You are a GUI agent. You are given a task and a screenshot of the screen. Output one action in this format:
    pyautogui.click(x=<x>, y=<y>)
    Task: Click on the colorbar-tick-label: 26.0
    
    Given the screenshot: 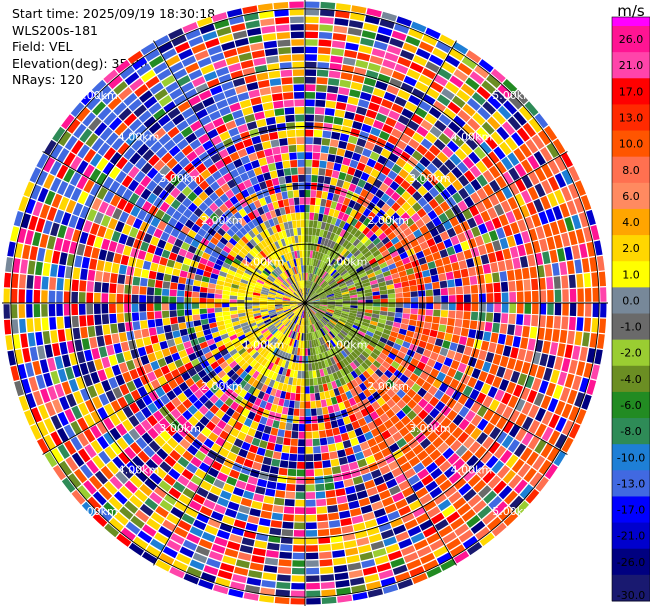 What is the action you would take?
    pyautogui.click(x=631, y=39)
    